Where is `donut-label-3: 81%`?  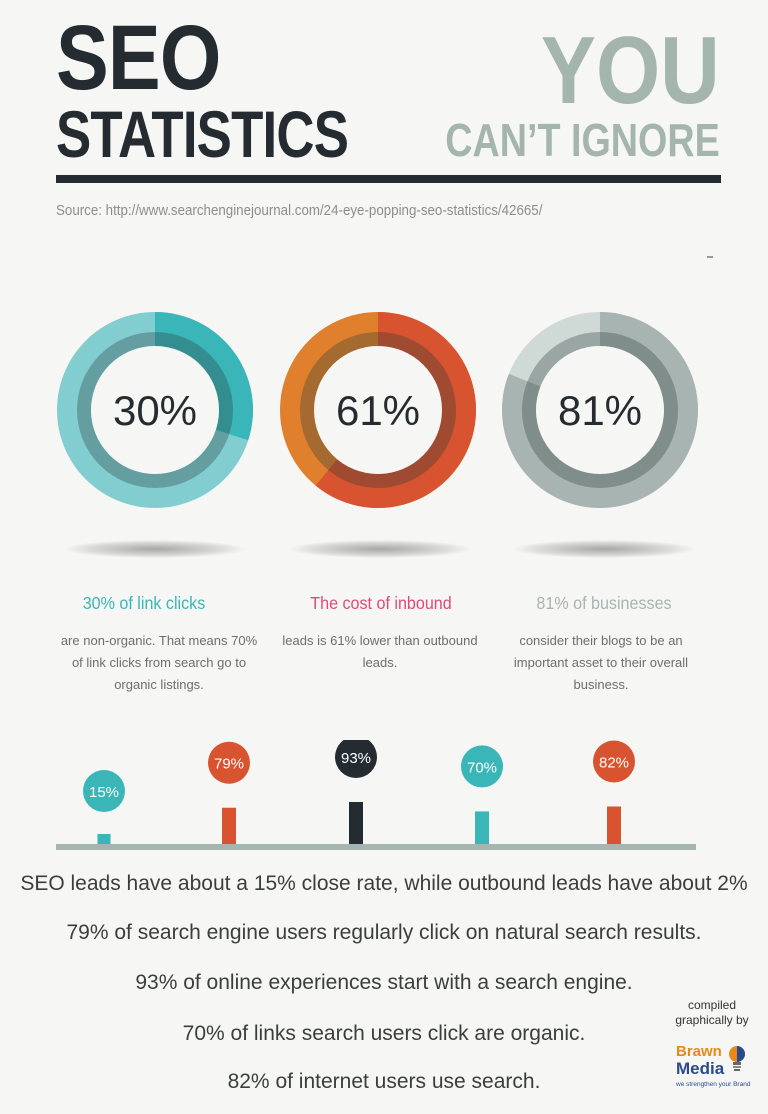
donut-label-3: 81% is located at coordinates (600, 410).